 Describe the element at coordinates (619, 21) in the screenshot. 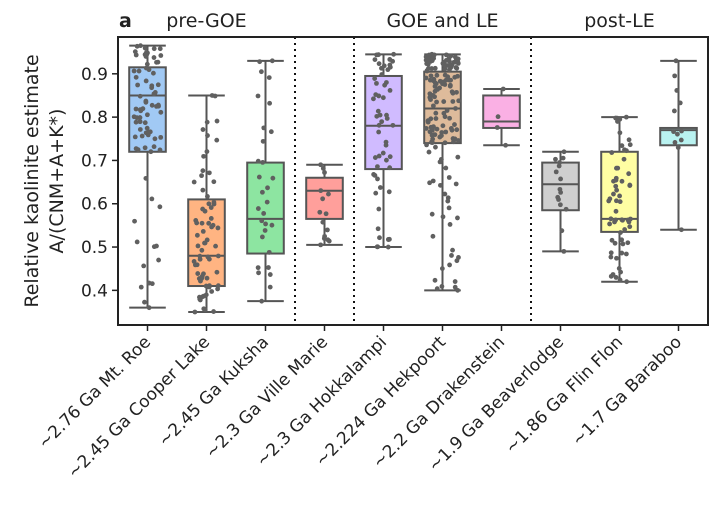

I see `group-label: post-LE` at that location.